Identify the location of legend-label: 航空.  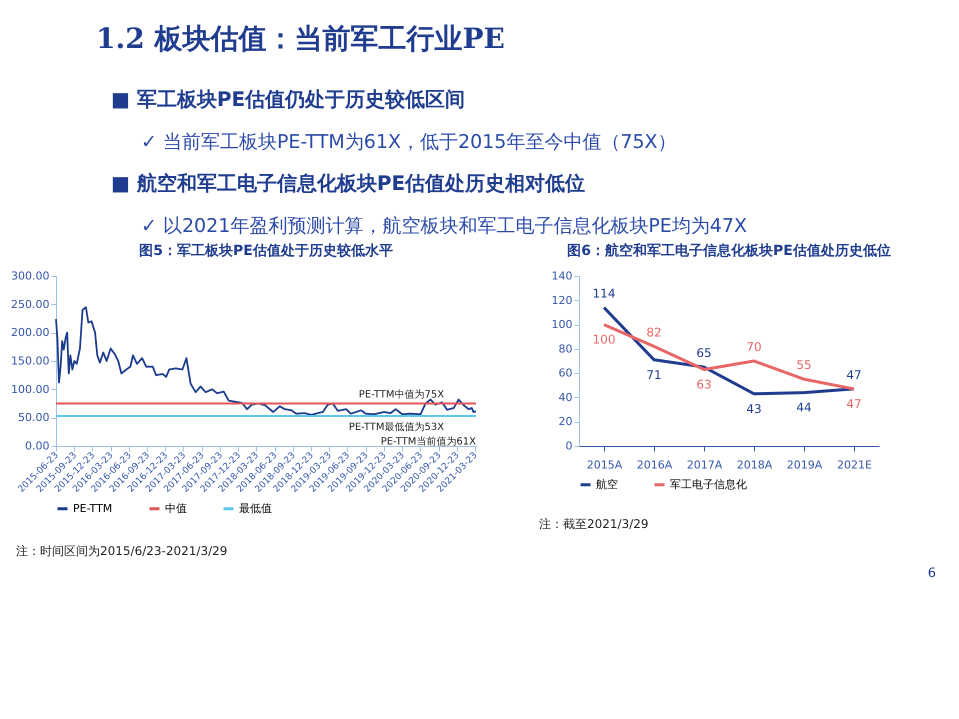
(607, 484).